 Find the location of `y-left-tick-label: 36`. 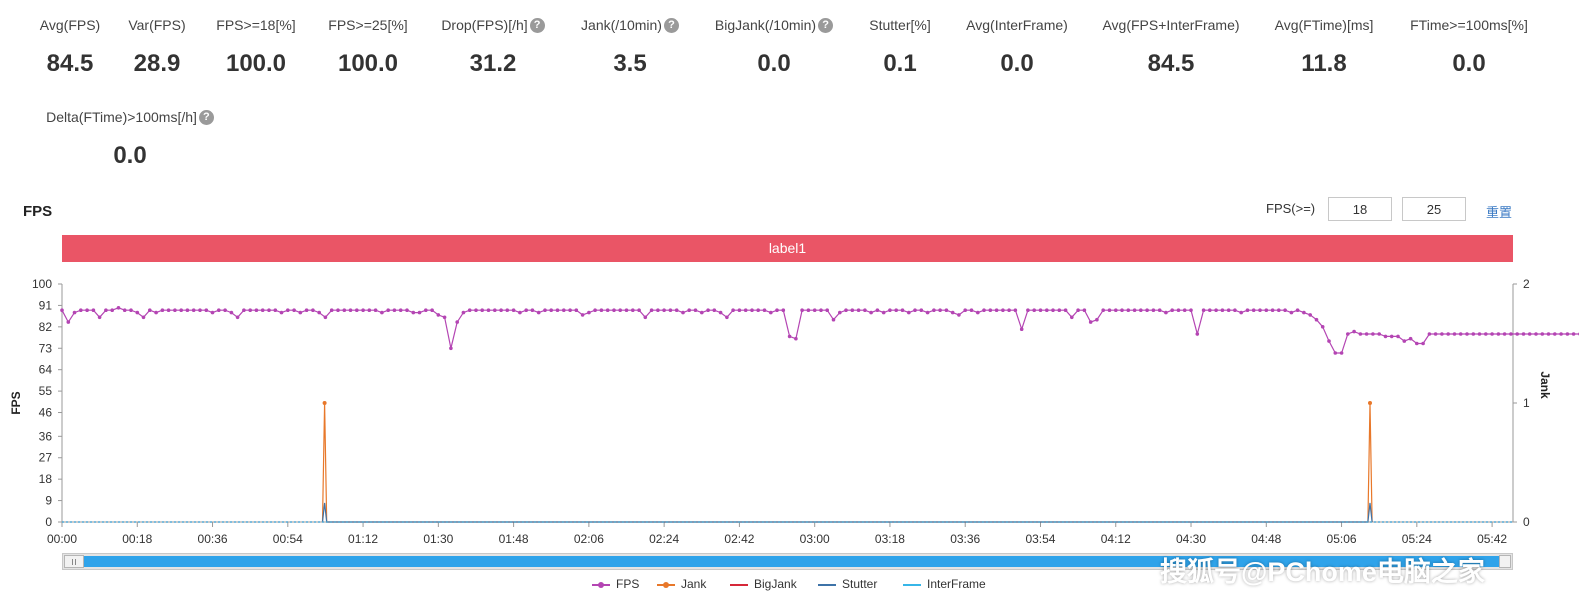

y-left-tick-label: 36 is located at coordinates (46, 436).